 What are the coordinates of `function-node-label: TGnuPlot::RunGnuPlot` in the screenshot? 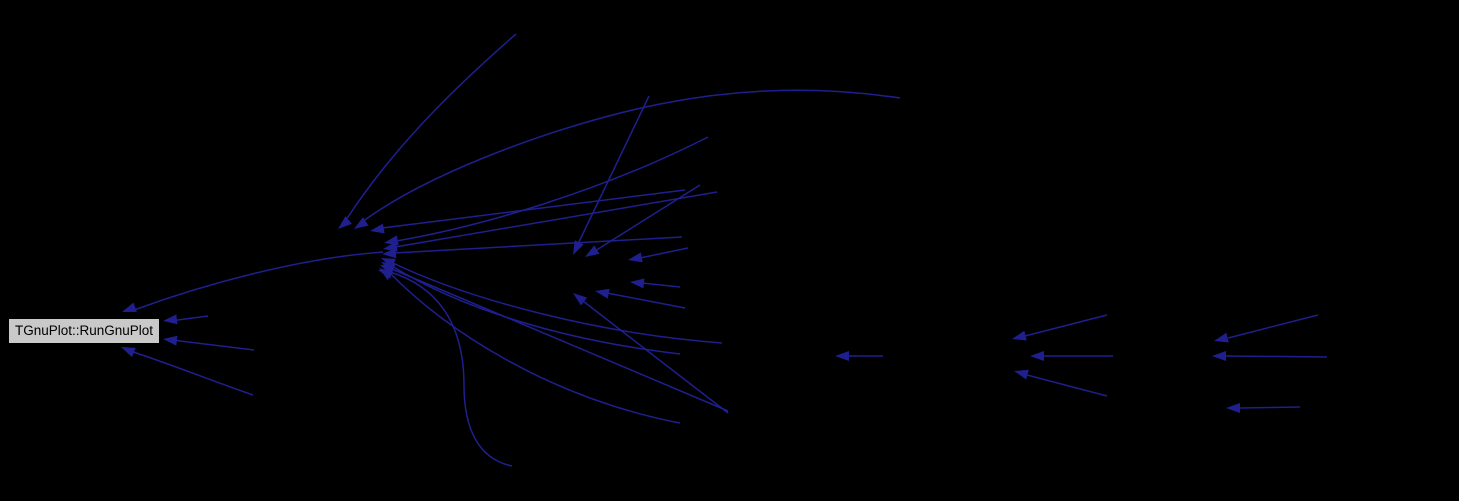 It's located at (84, 331).